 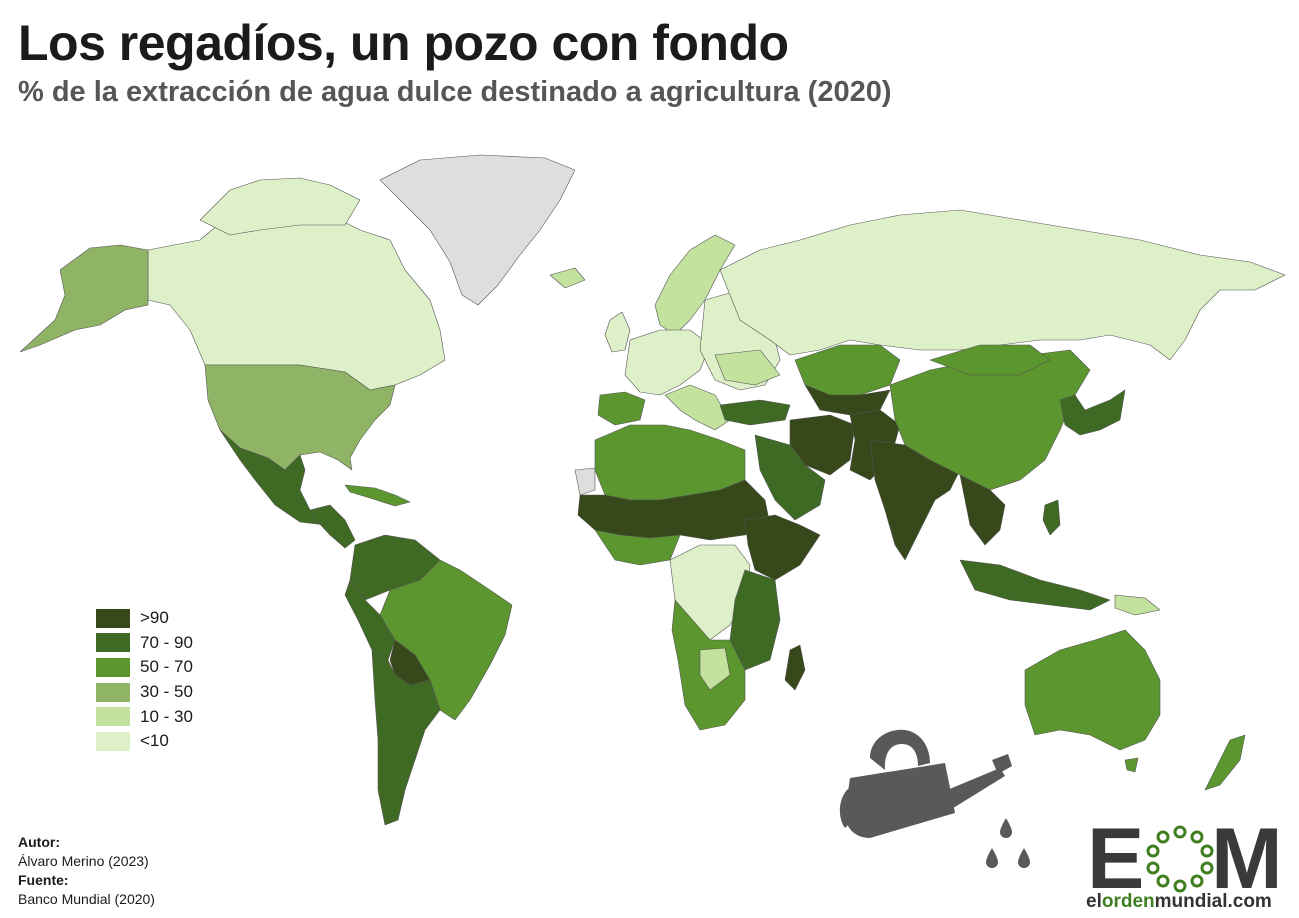 I want to click on new-zealand-region, so click(x=1225, y=762).